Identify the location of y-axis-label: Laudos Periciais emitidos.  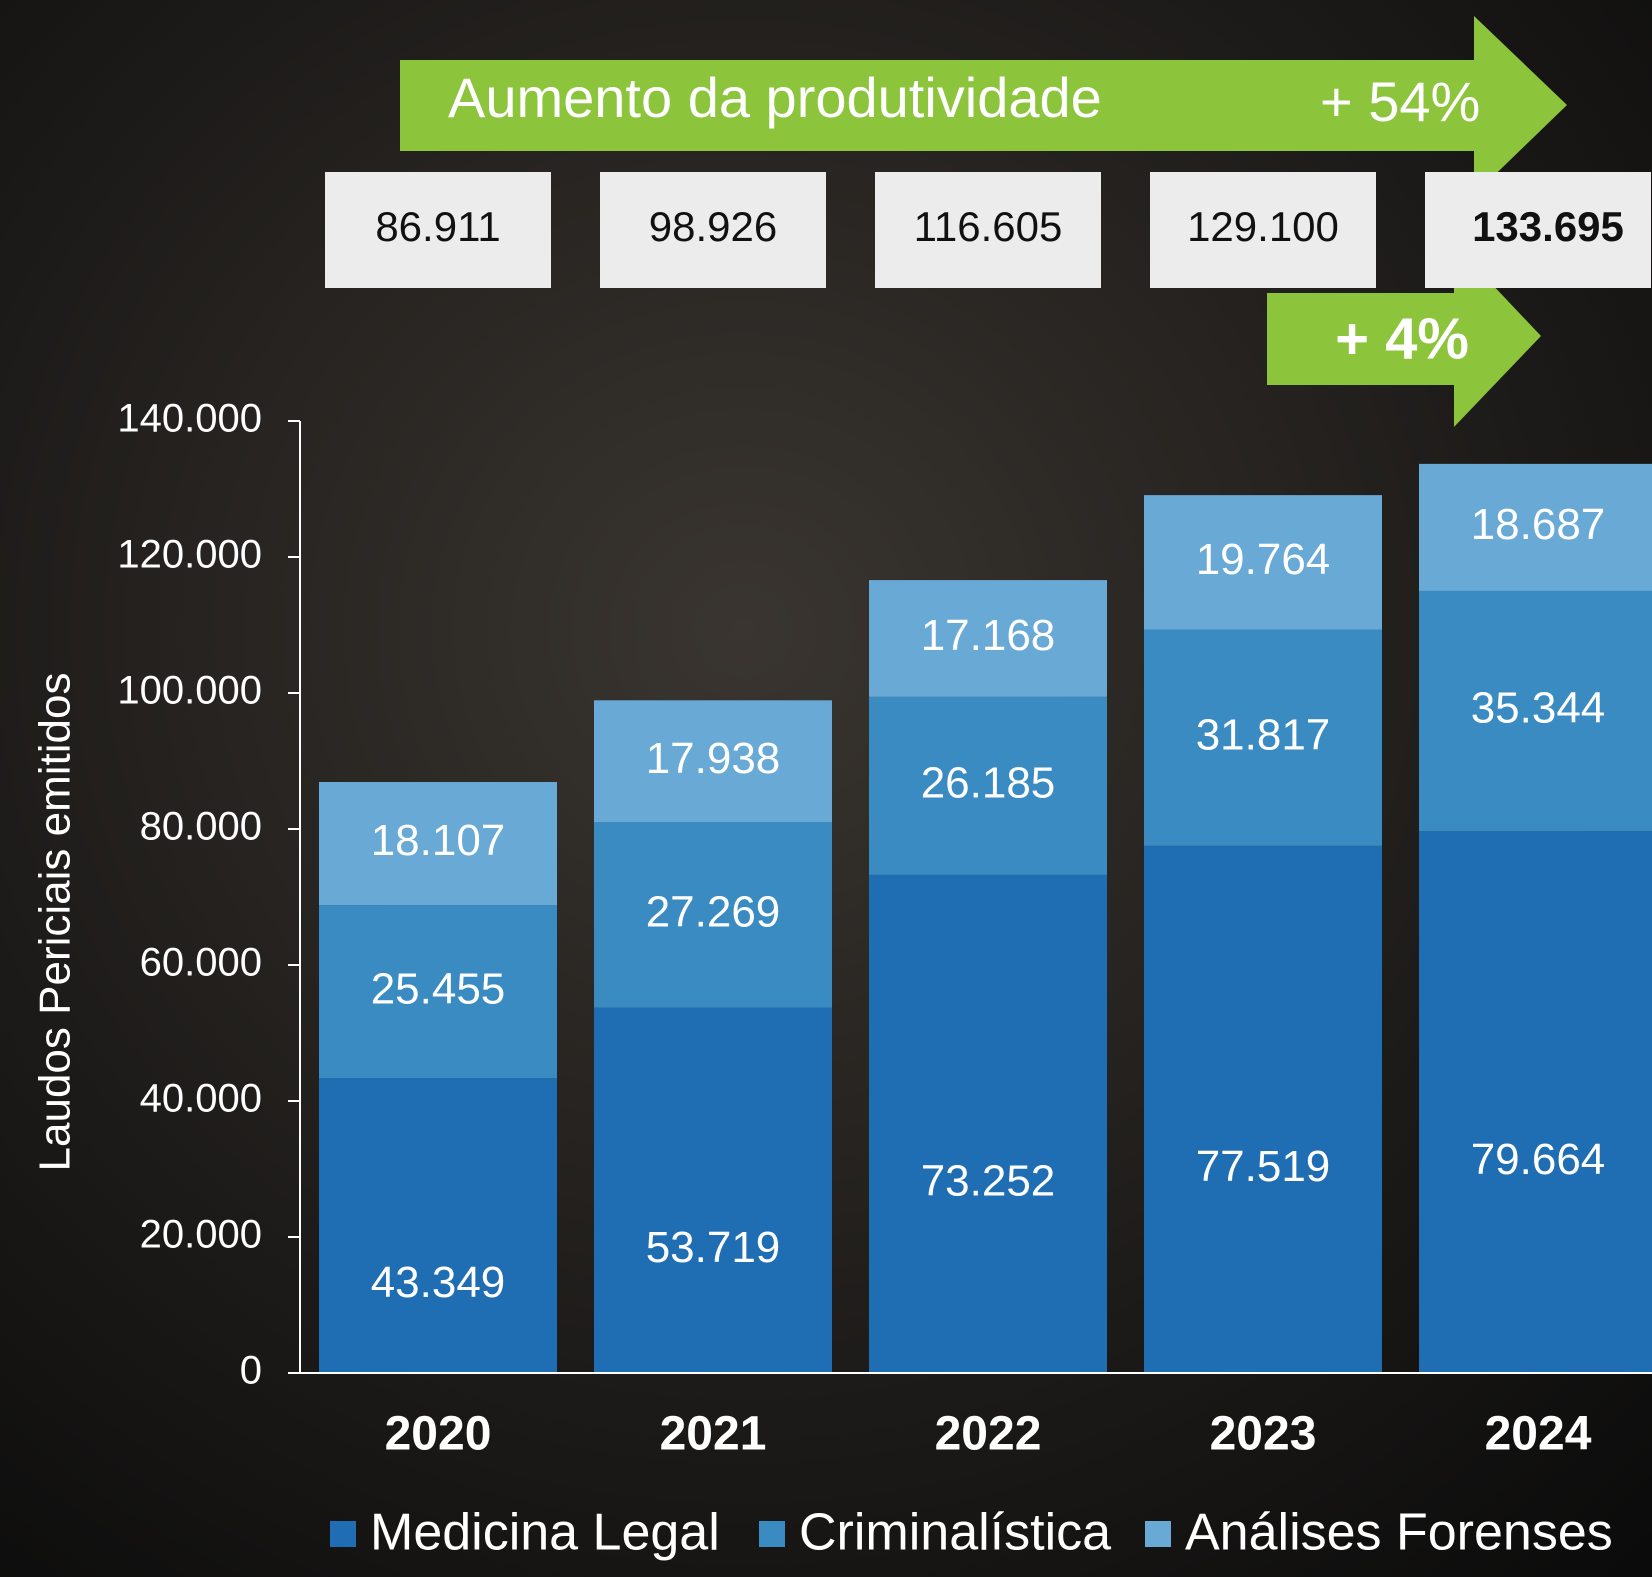
(55, 922).